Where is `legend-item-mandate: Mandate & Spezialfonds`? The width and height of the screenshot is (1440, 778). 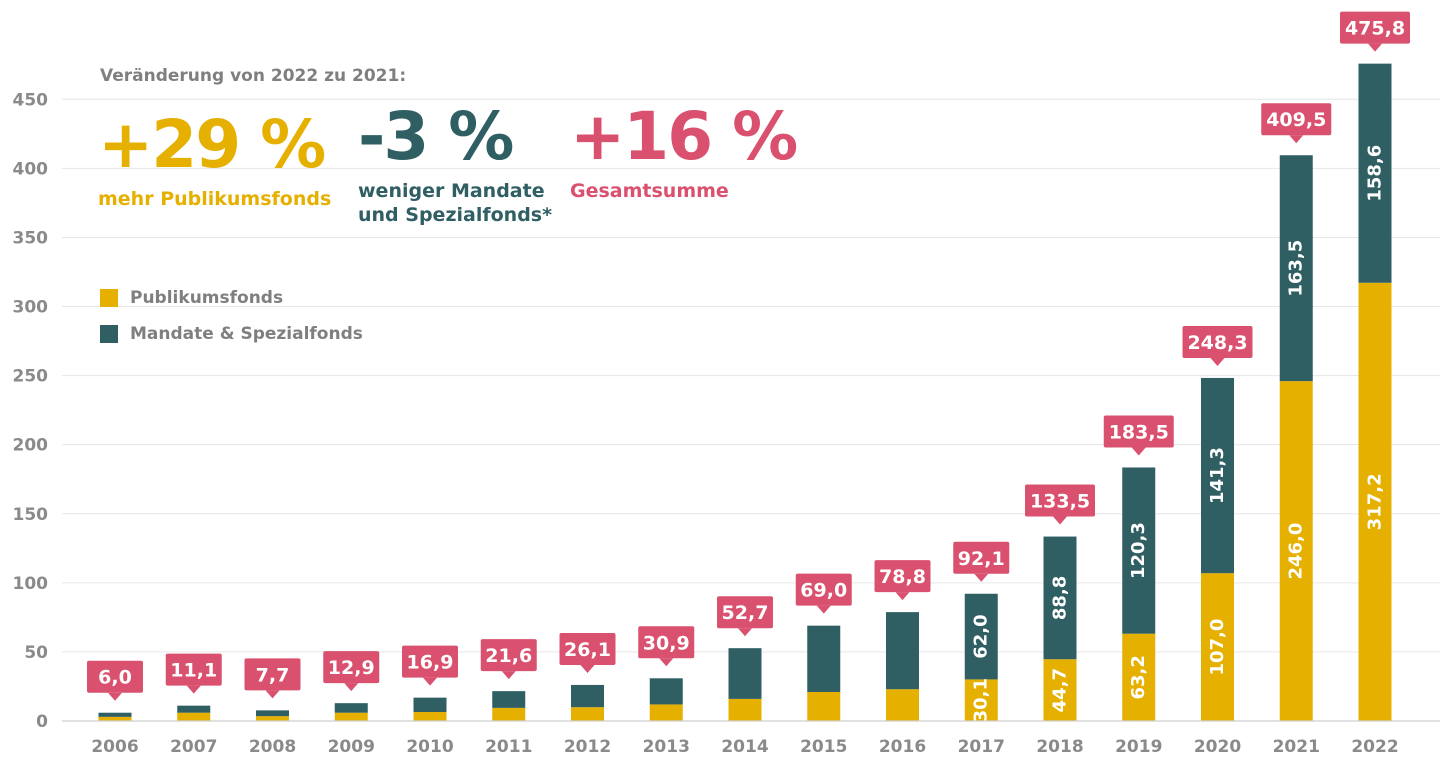
legend-item-mandate: Mandate & Spezialfonds is located at coordinates (231, 334).